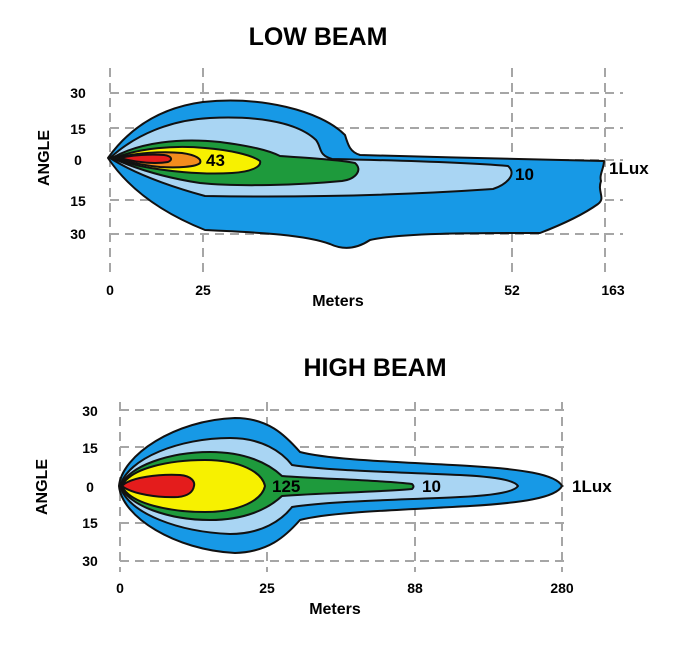  I want to click on low-beam-title: LOW BEAM, so click(318, 37).